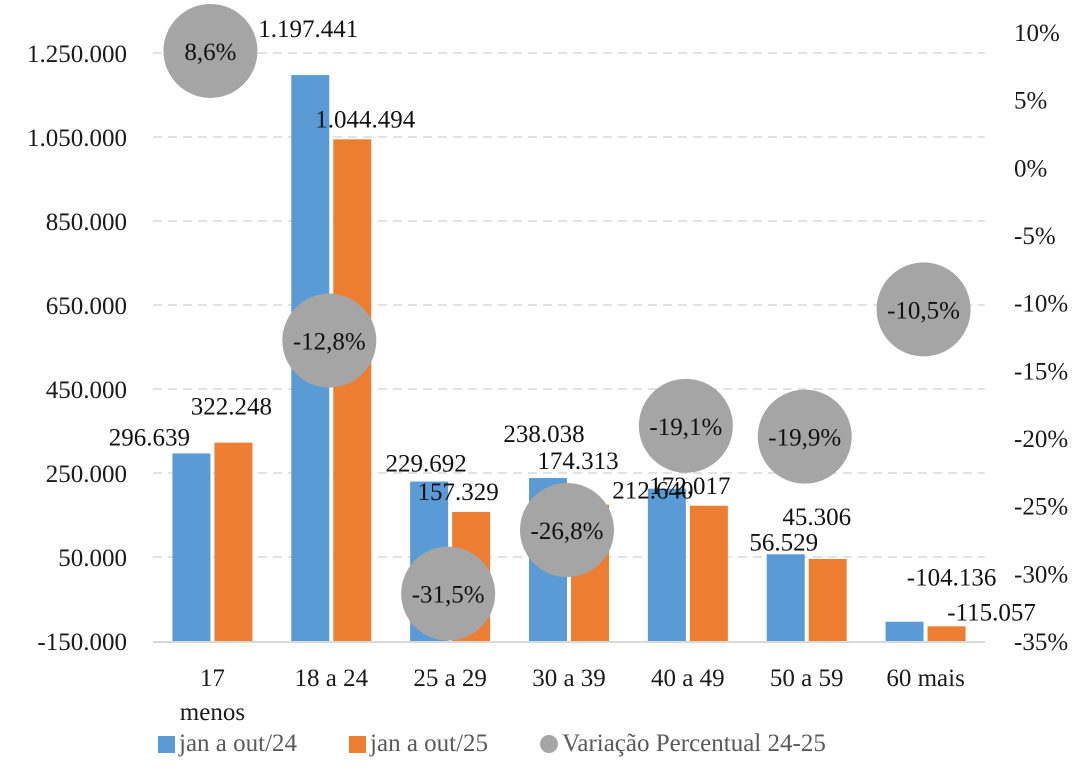 This screenshot has width=1091, height=779. Describe the element at coordinates (1041, 642) in the screenshot. I see `right-tick-label: -35%` at that location.